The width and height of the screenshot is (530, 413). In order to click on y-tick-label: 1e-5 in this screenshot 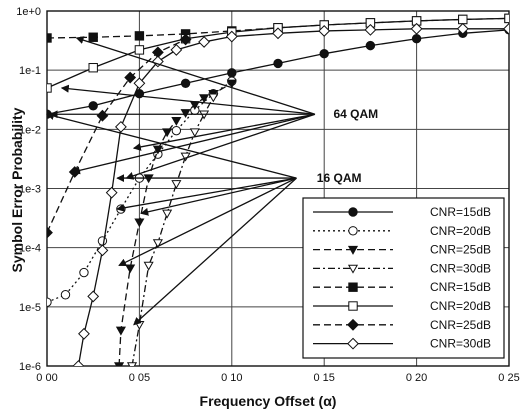, I will do `click(30, 308)`.